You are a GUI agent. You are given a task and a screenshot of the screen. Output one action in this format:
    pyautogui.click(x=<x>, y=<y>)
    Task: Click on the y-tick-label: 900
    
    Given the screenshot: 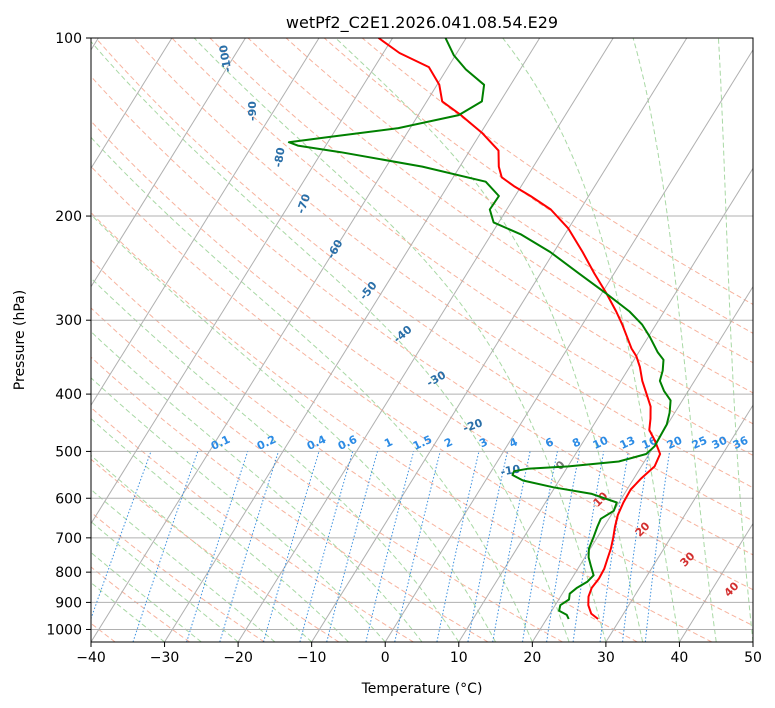 What is the action you would take?
    pyautogui.click(x=68, y=603)
    